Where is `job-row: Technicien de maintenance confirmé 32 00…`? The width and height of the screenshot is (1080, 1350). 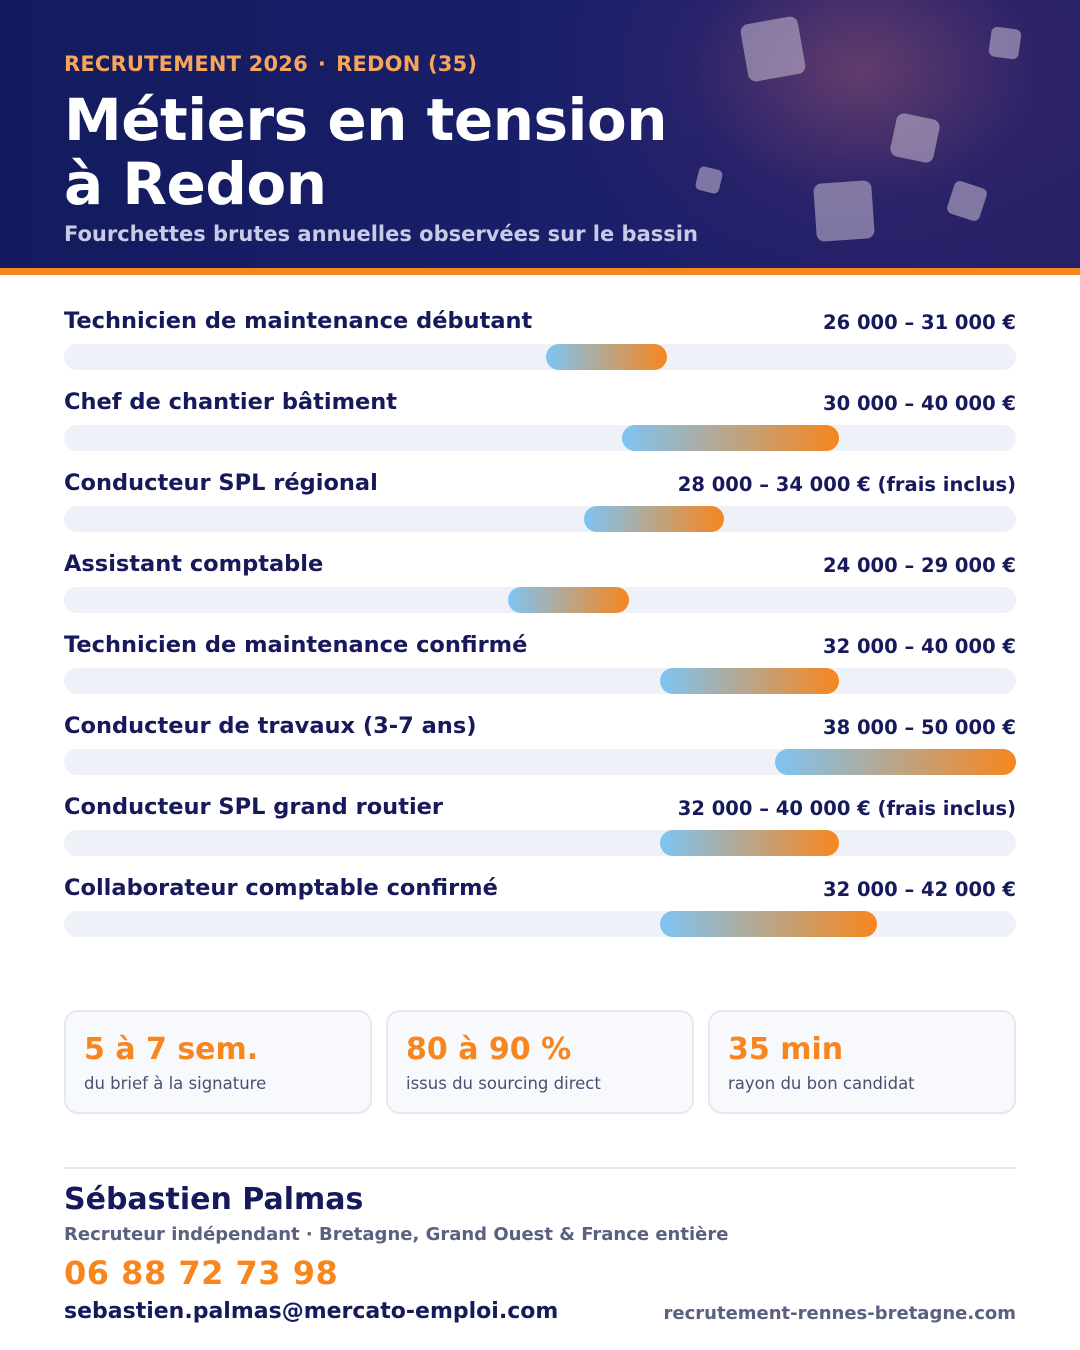 job-row: Technicien de maintenance confirmé 32 00… is located at coordinates (540, 667).